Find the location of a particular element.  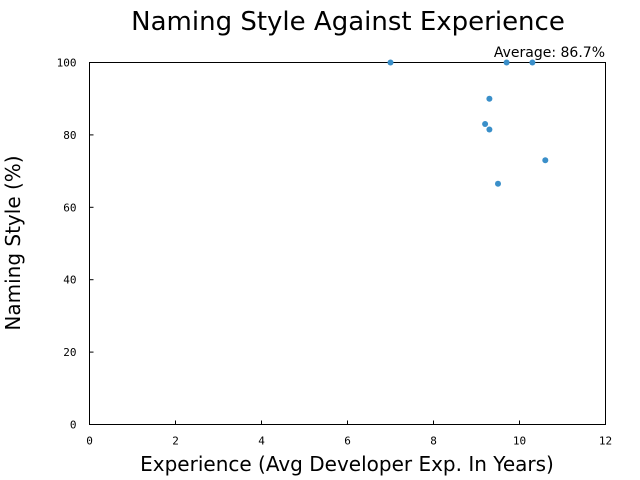

y-tick-label: 40 is located at coordinates (69, 280).